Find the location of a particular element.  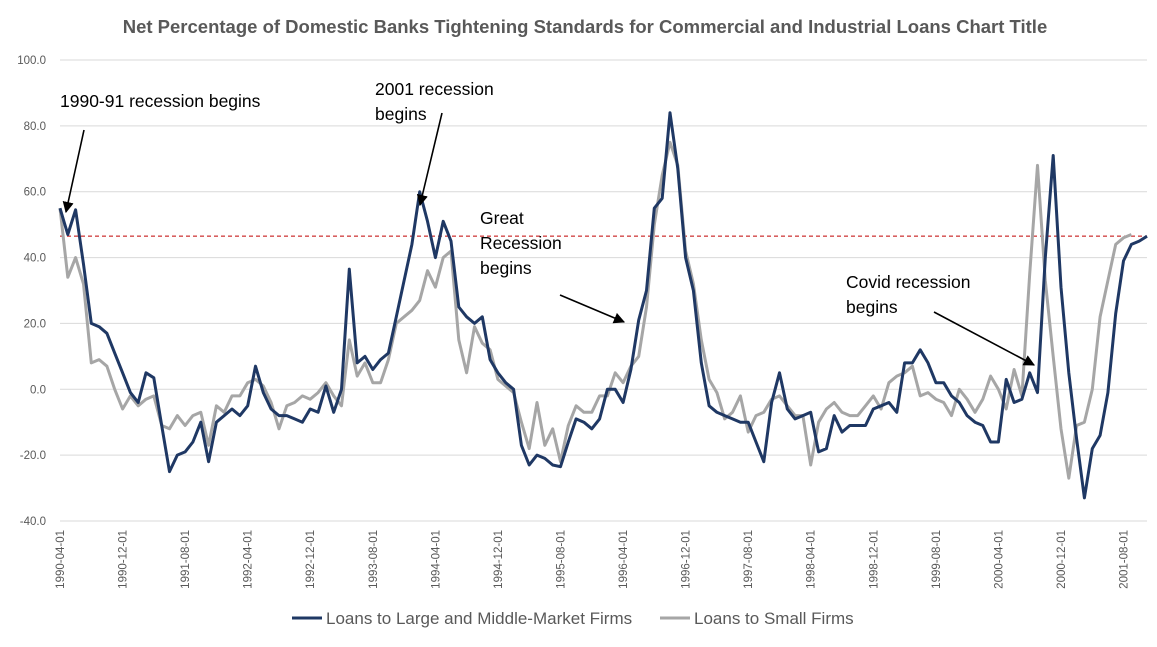

y-tick-label: 20.0 is located at coordinates (35, 324).